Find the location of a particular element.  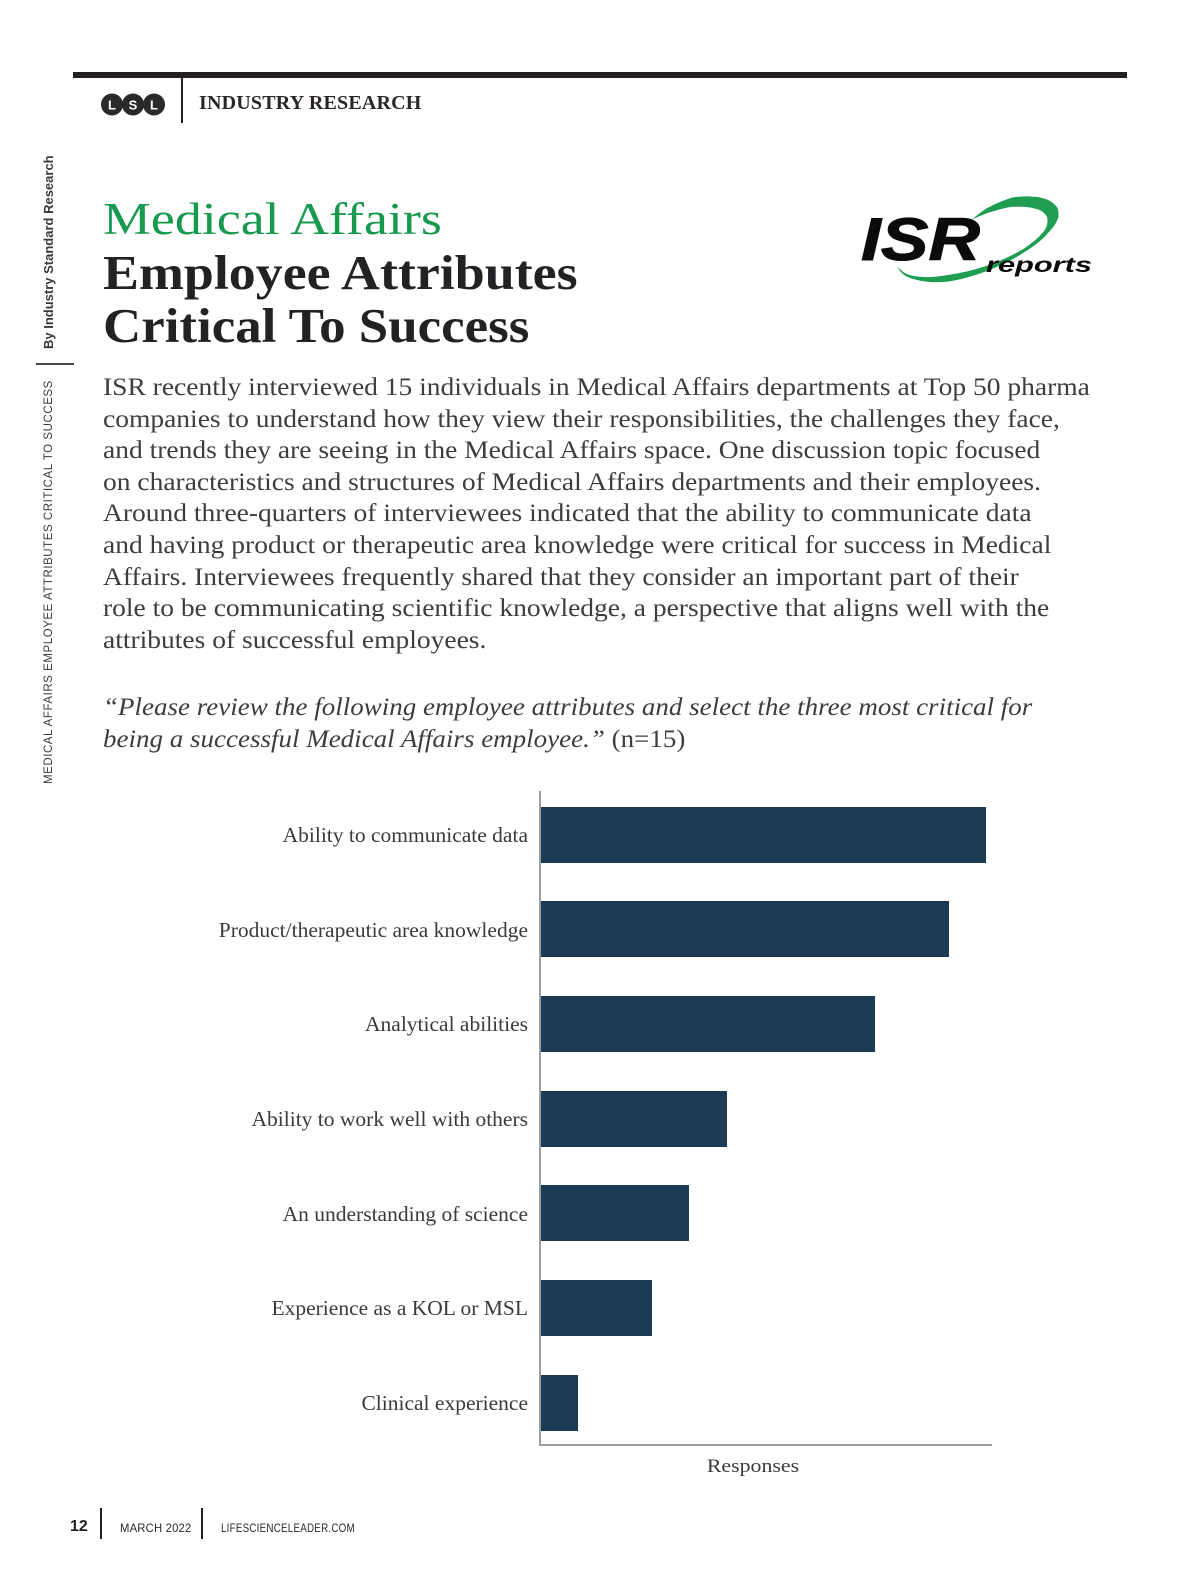

svg-text: S is located at coordinates (133, 105).